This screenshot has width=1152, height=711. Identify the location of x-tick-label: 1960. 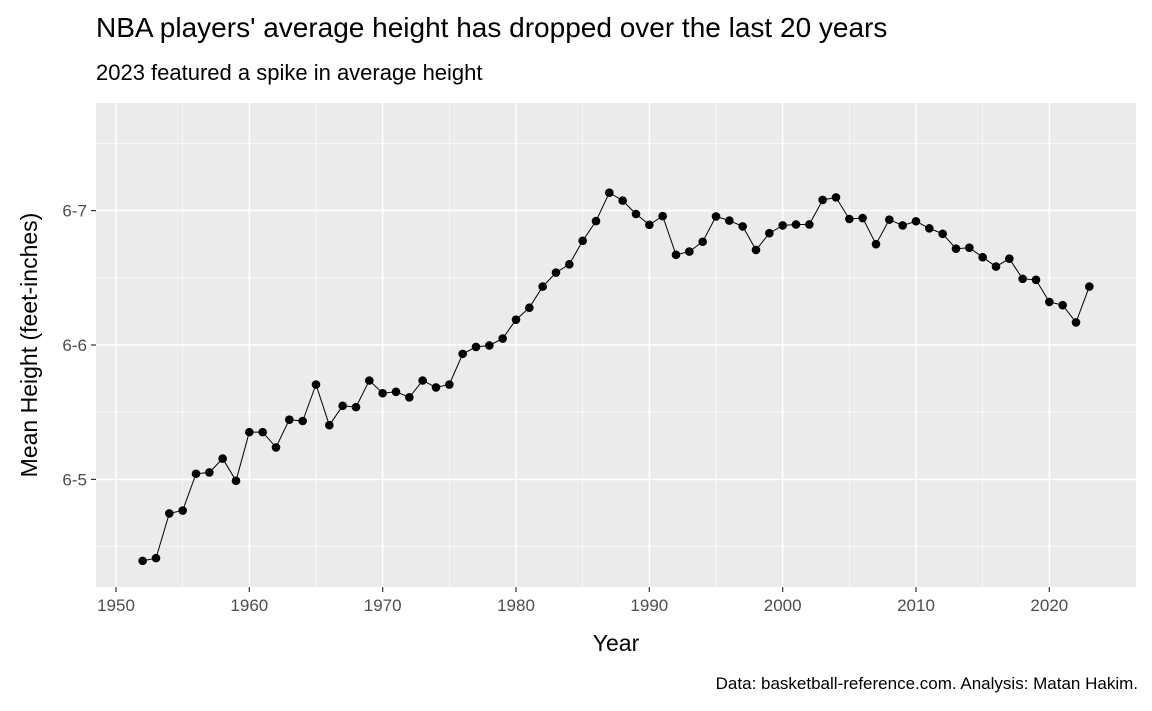
(249, 605).